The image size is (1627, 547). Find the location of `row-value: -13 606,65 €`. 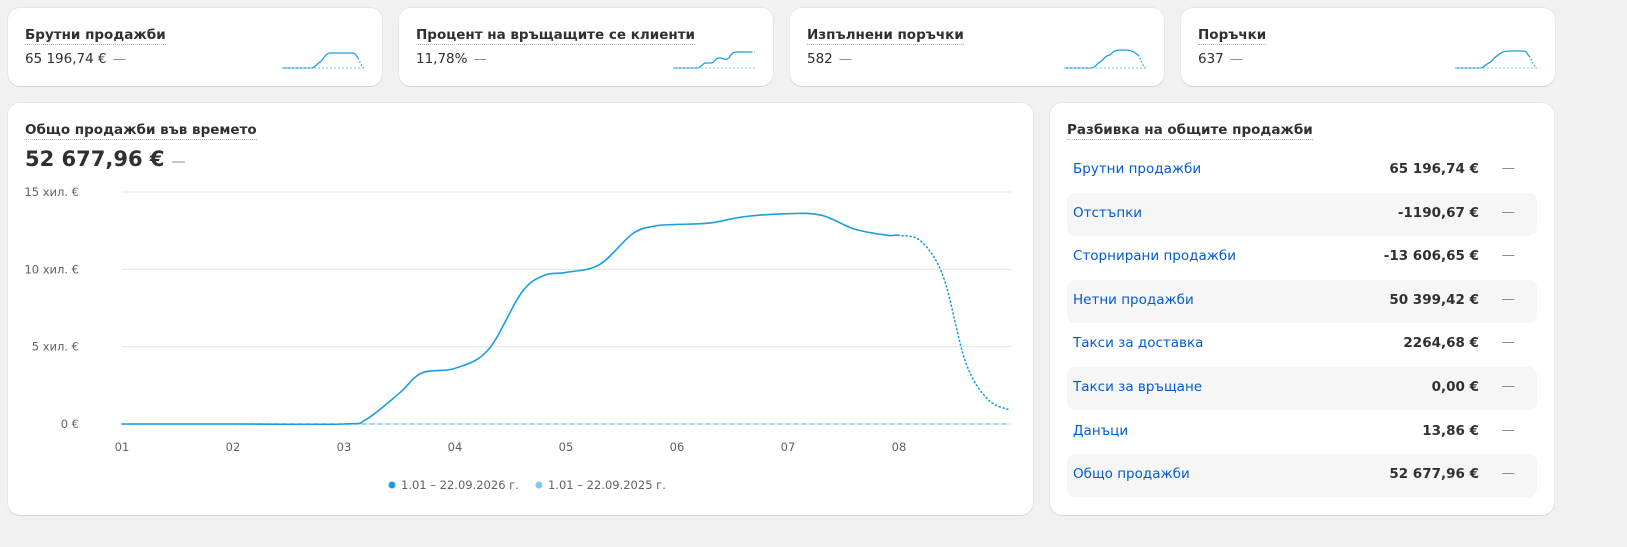

row-value: -13 606,65 € is located at coordinates (1431, 256).